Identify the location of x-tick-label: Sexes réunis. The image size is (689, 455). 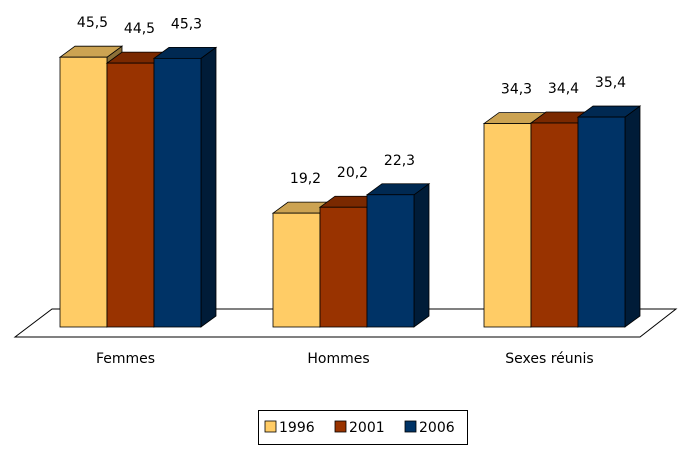
(549, 359).